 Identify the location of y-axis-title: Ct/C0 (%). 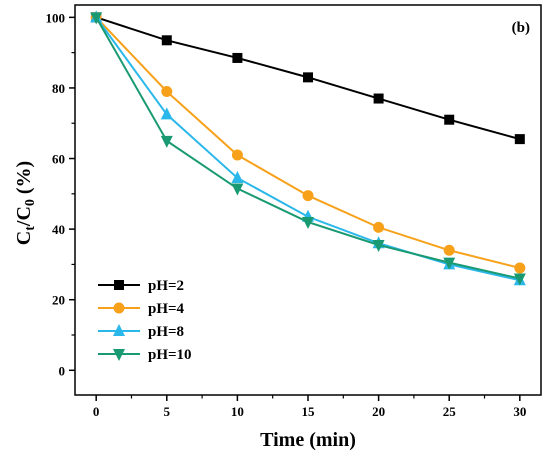
(25, 203).